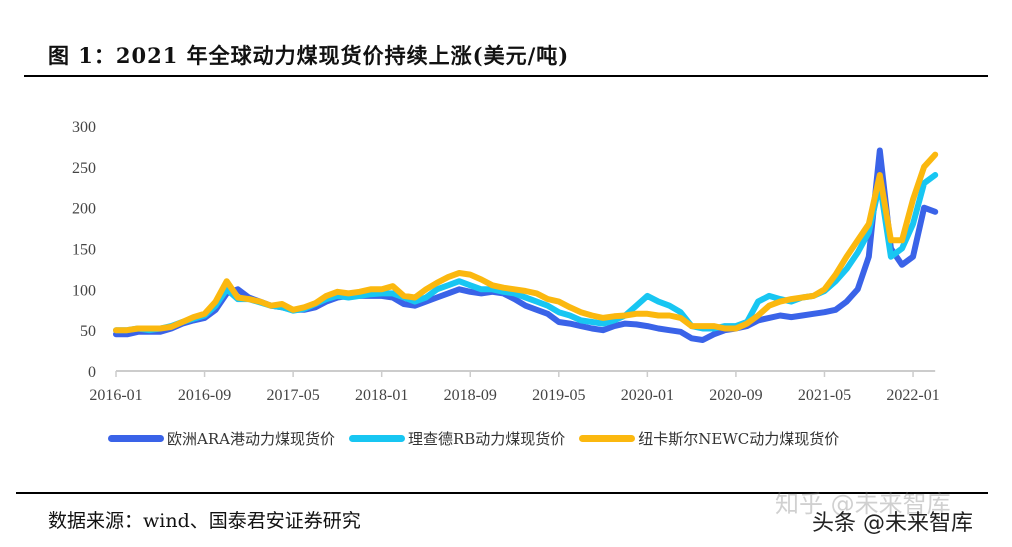 This screenshot has height=547, width=1012. Describe the element at coordinates (824, 395) in the screenshot. I see `x-tick-label: 2021-05` at that location.